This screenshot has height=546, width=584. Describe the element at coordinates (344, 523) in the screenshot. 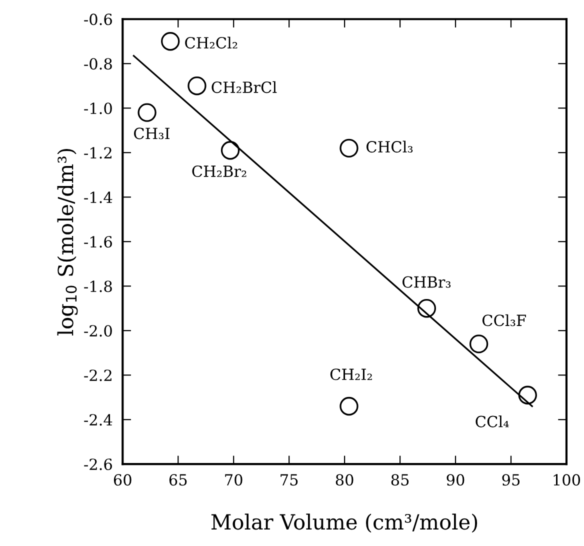

I see `x-axis-title: Molar Volume (cm³/mole)` at that location.